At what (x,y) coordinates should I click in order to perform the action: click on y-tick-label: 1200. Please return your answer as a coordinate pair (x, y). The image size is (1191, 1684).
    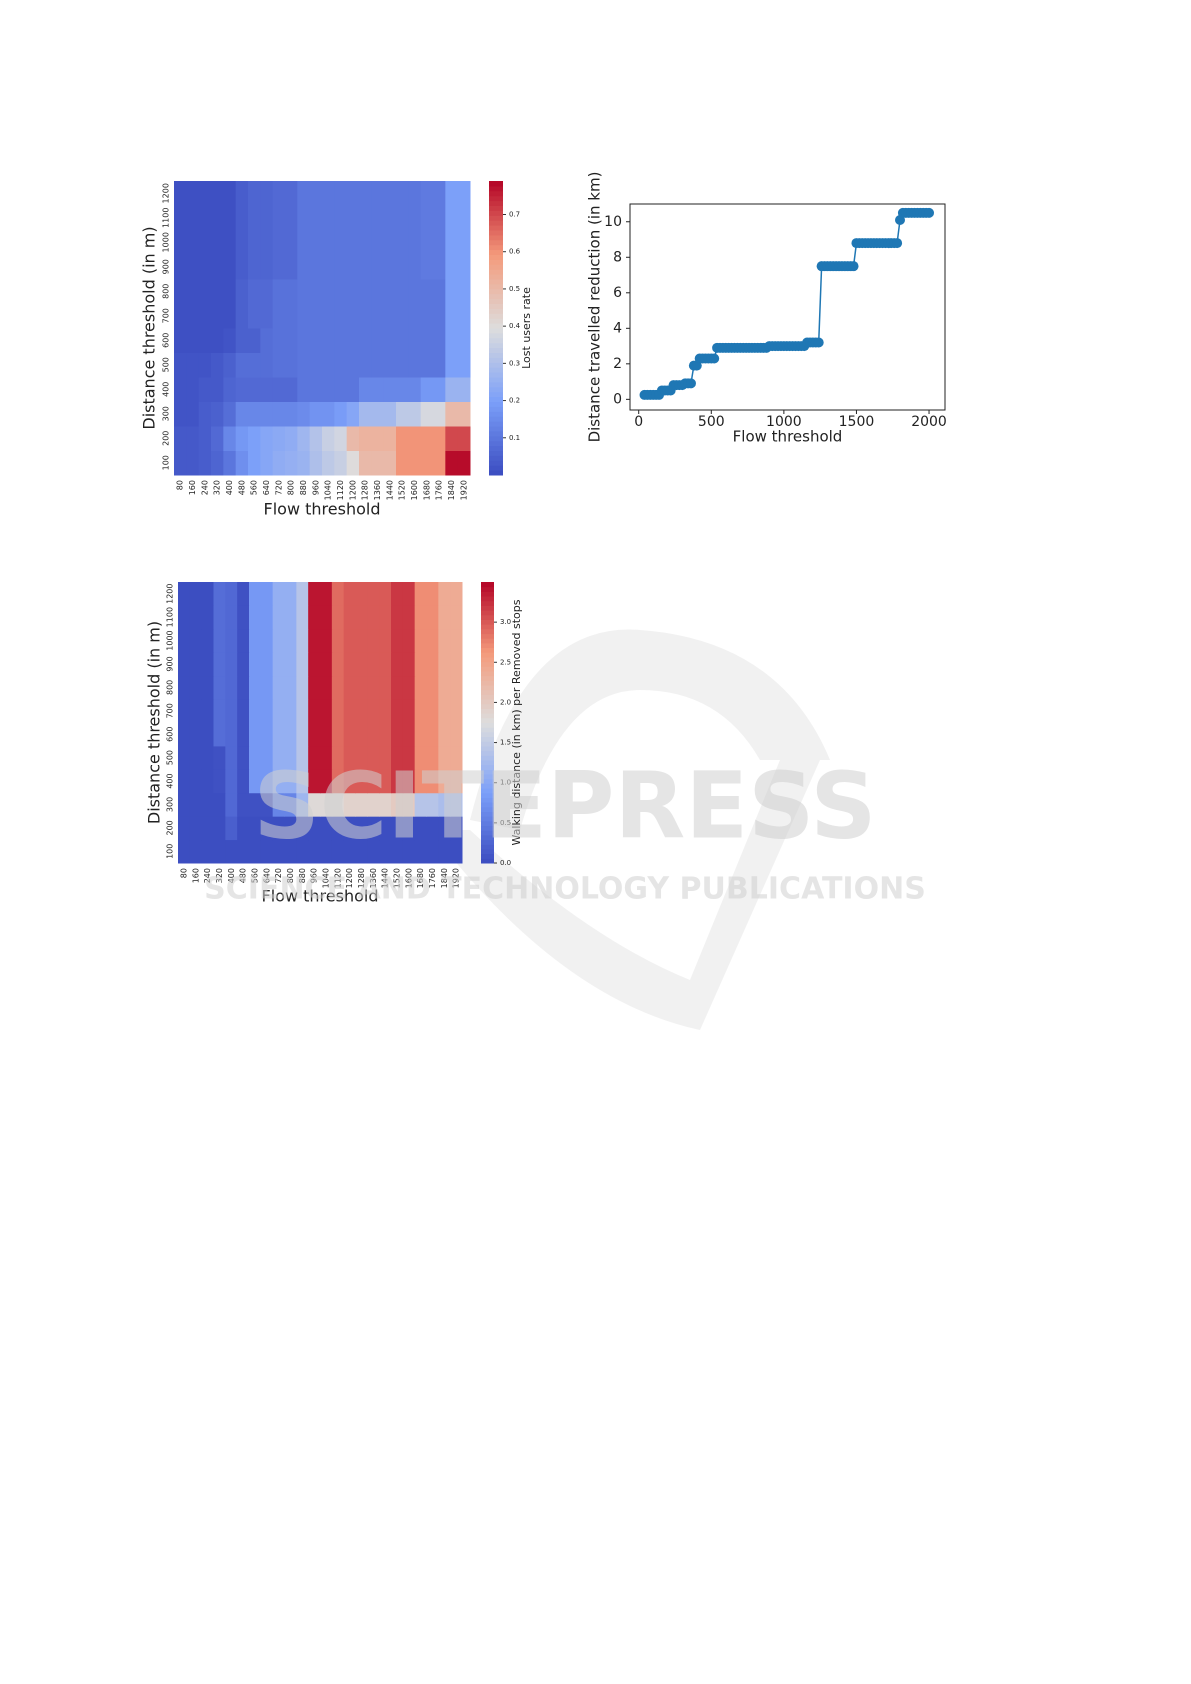
    Looking at the image, I should click on (166, 193).